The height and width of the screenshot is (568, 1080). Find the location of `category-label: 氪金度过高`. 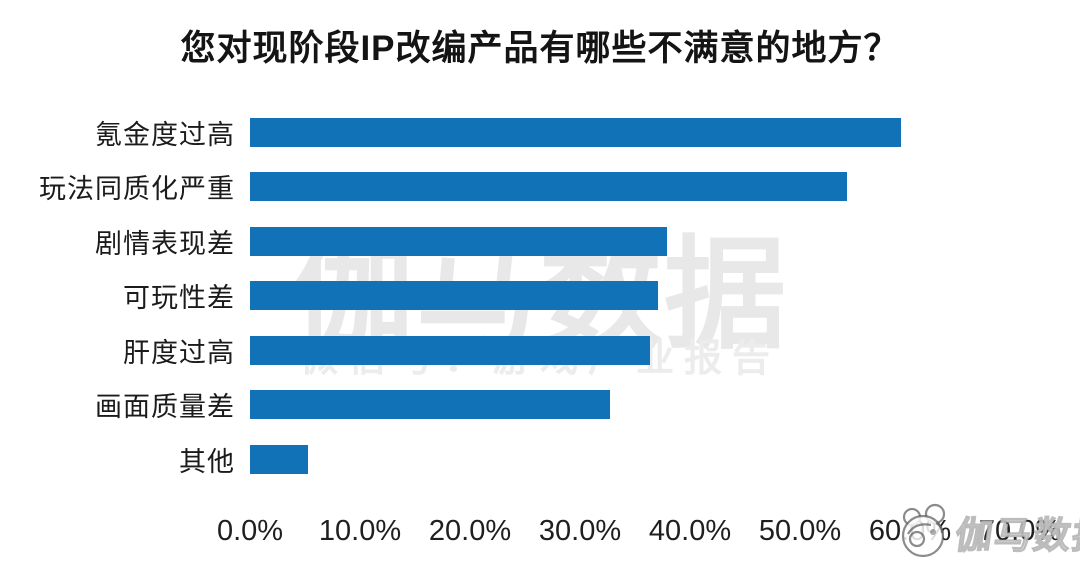

category-label: 氪金度过高 is located at coordinates (165, 134).